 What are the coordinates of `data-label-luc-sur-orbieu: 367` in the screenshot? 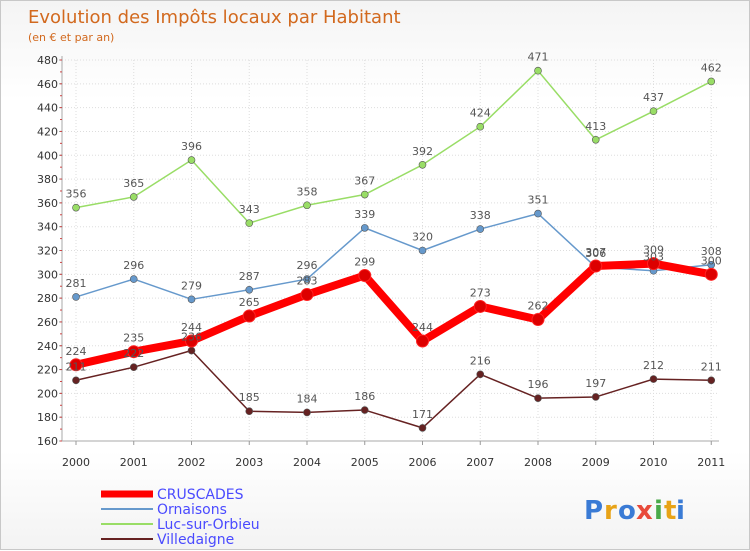 It's located at (364, 181).